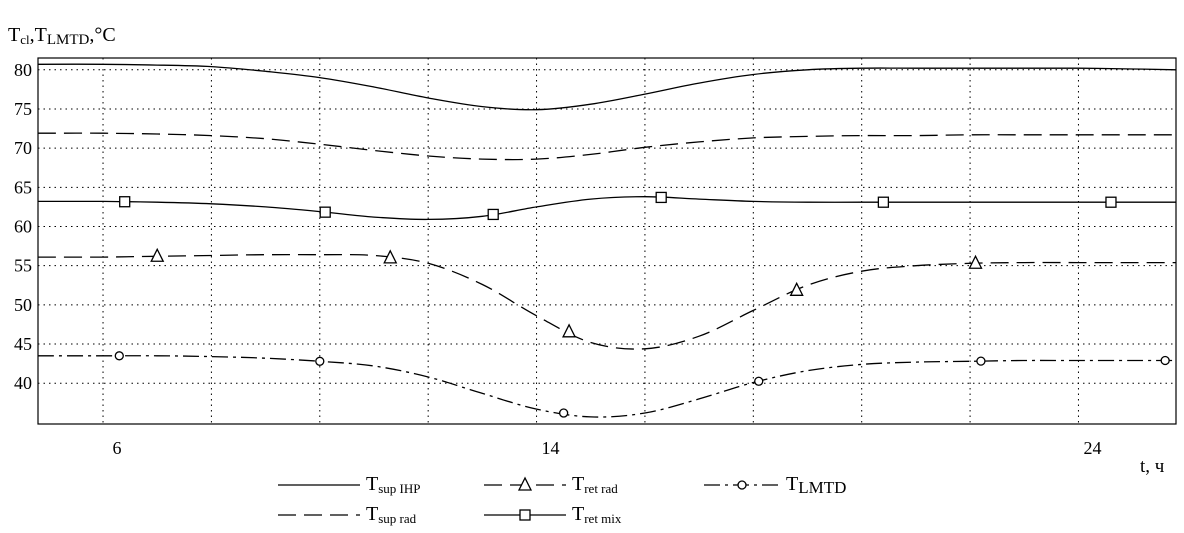  I want to click on y-tick-label: 75, so click(23, 109).